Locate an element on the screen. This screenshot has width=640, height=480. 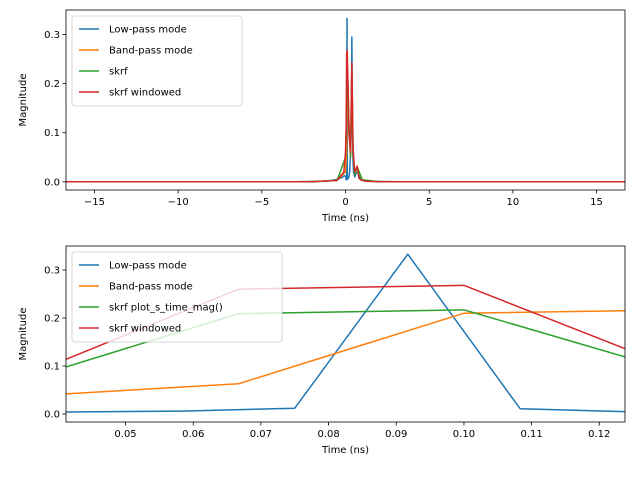
x-tick-label: −15 is located at coordinates (94, 202).